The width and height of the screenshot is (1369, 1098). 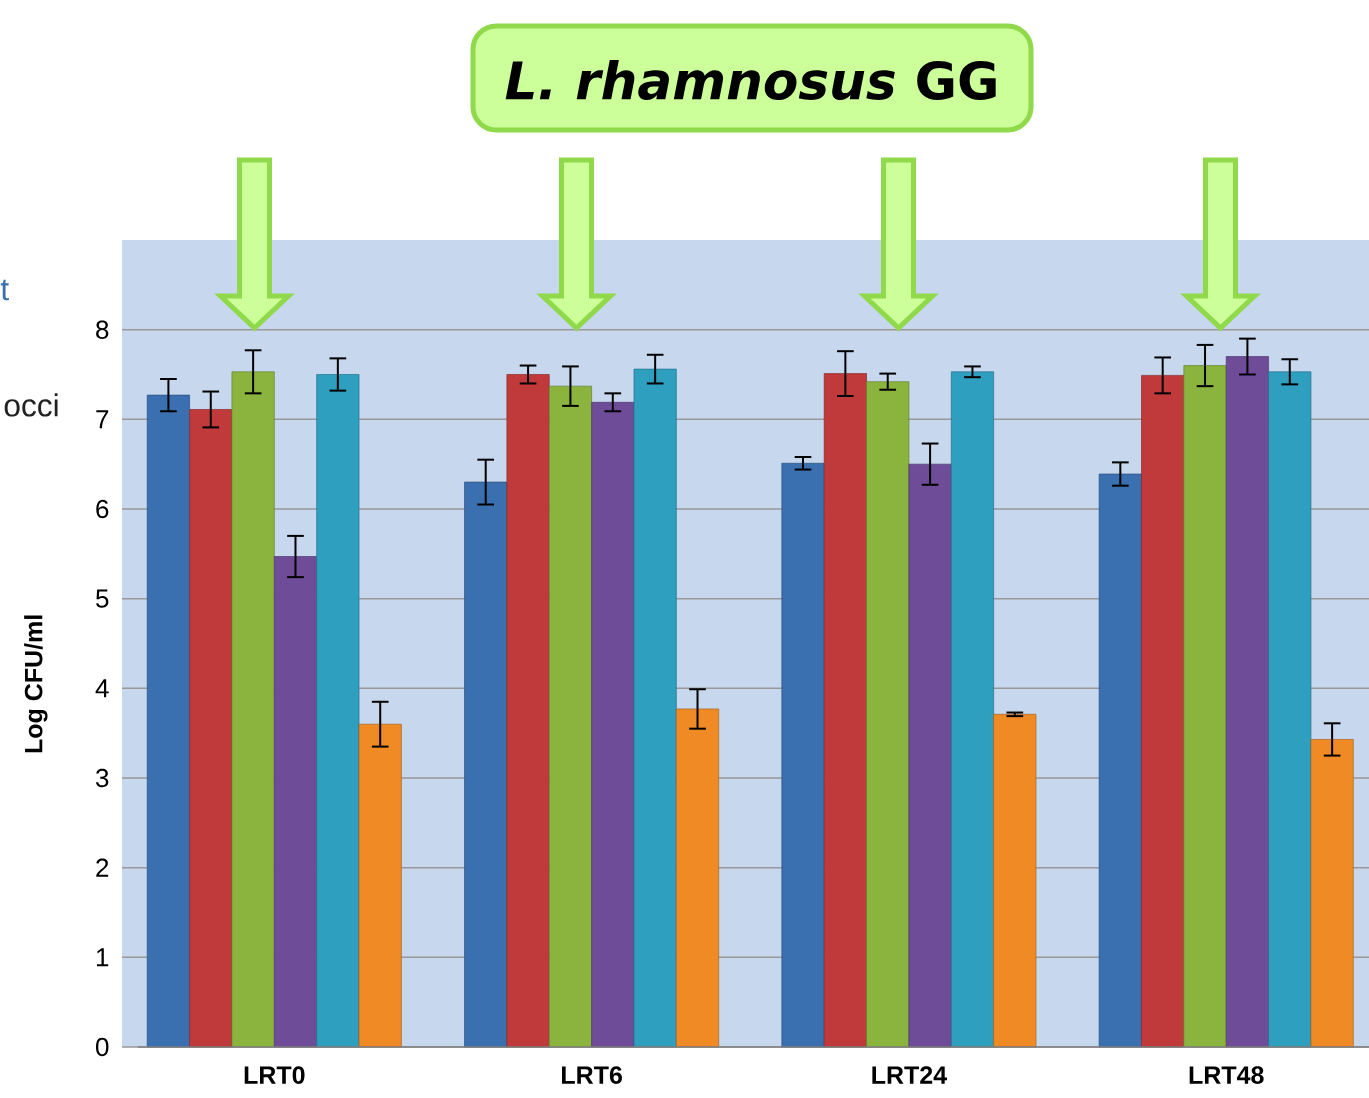 What do you see at coordinates (4, 290) in the screenshot?
I see `text: t` at bounding box center [4, 290].